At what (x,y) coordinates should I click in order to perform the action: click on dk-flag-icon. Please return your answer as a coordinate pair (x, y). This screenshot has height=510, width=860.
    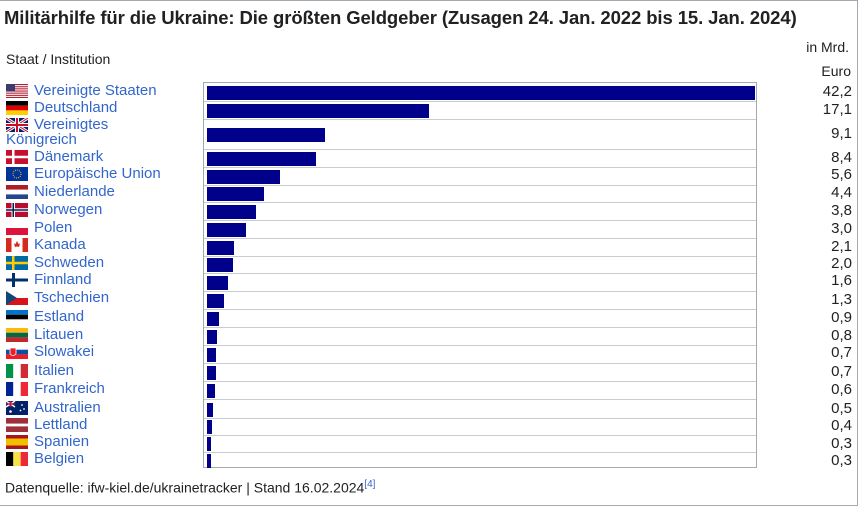
    Looking at the image, I should click on (17, 157).